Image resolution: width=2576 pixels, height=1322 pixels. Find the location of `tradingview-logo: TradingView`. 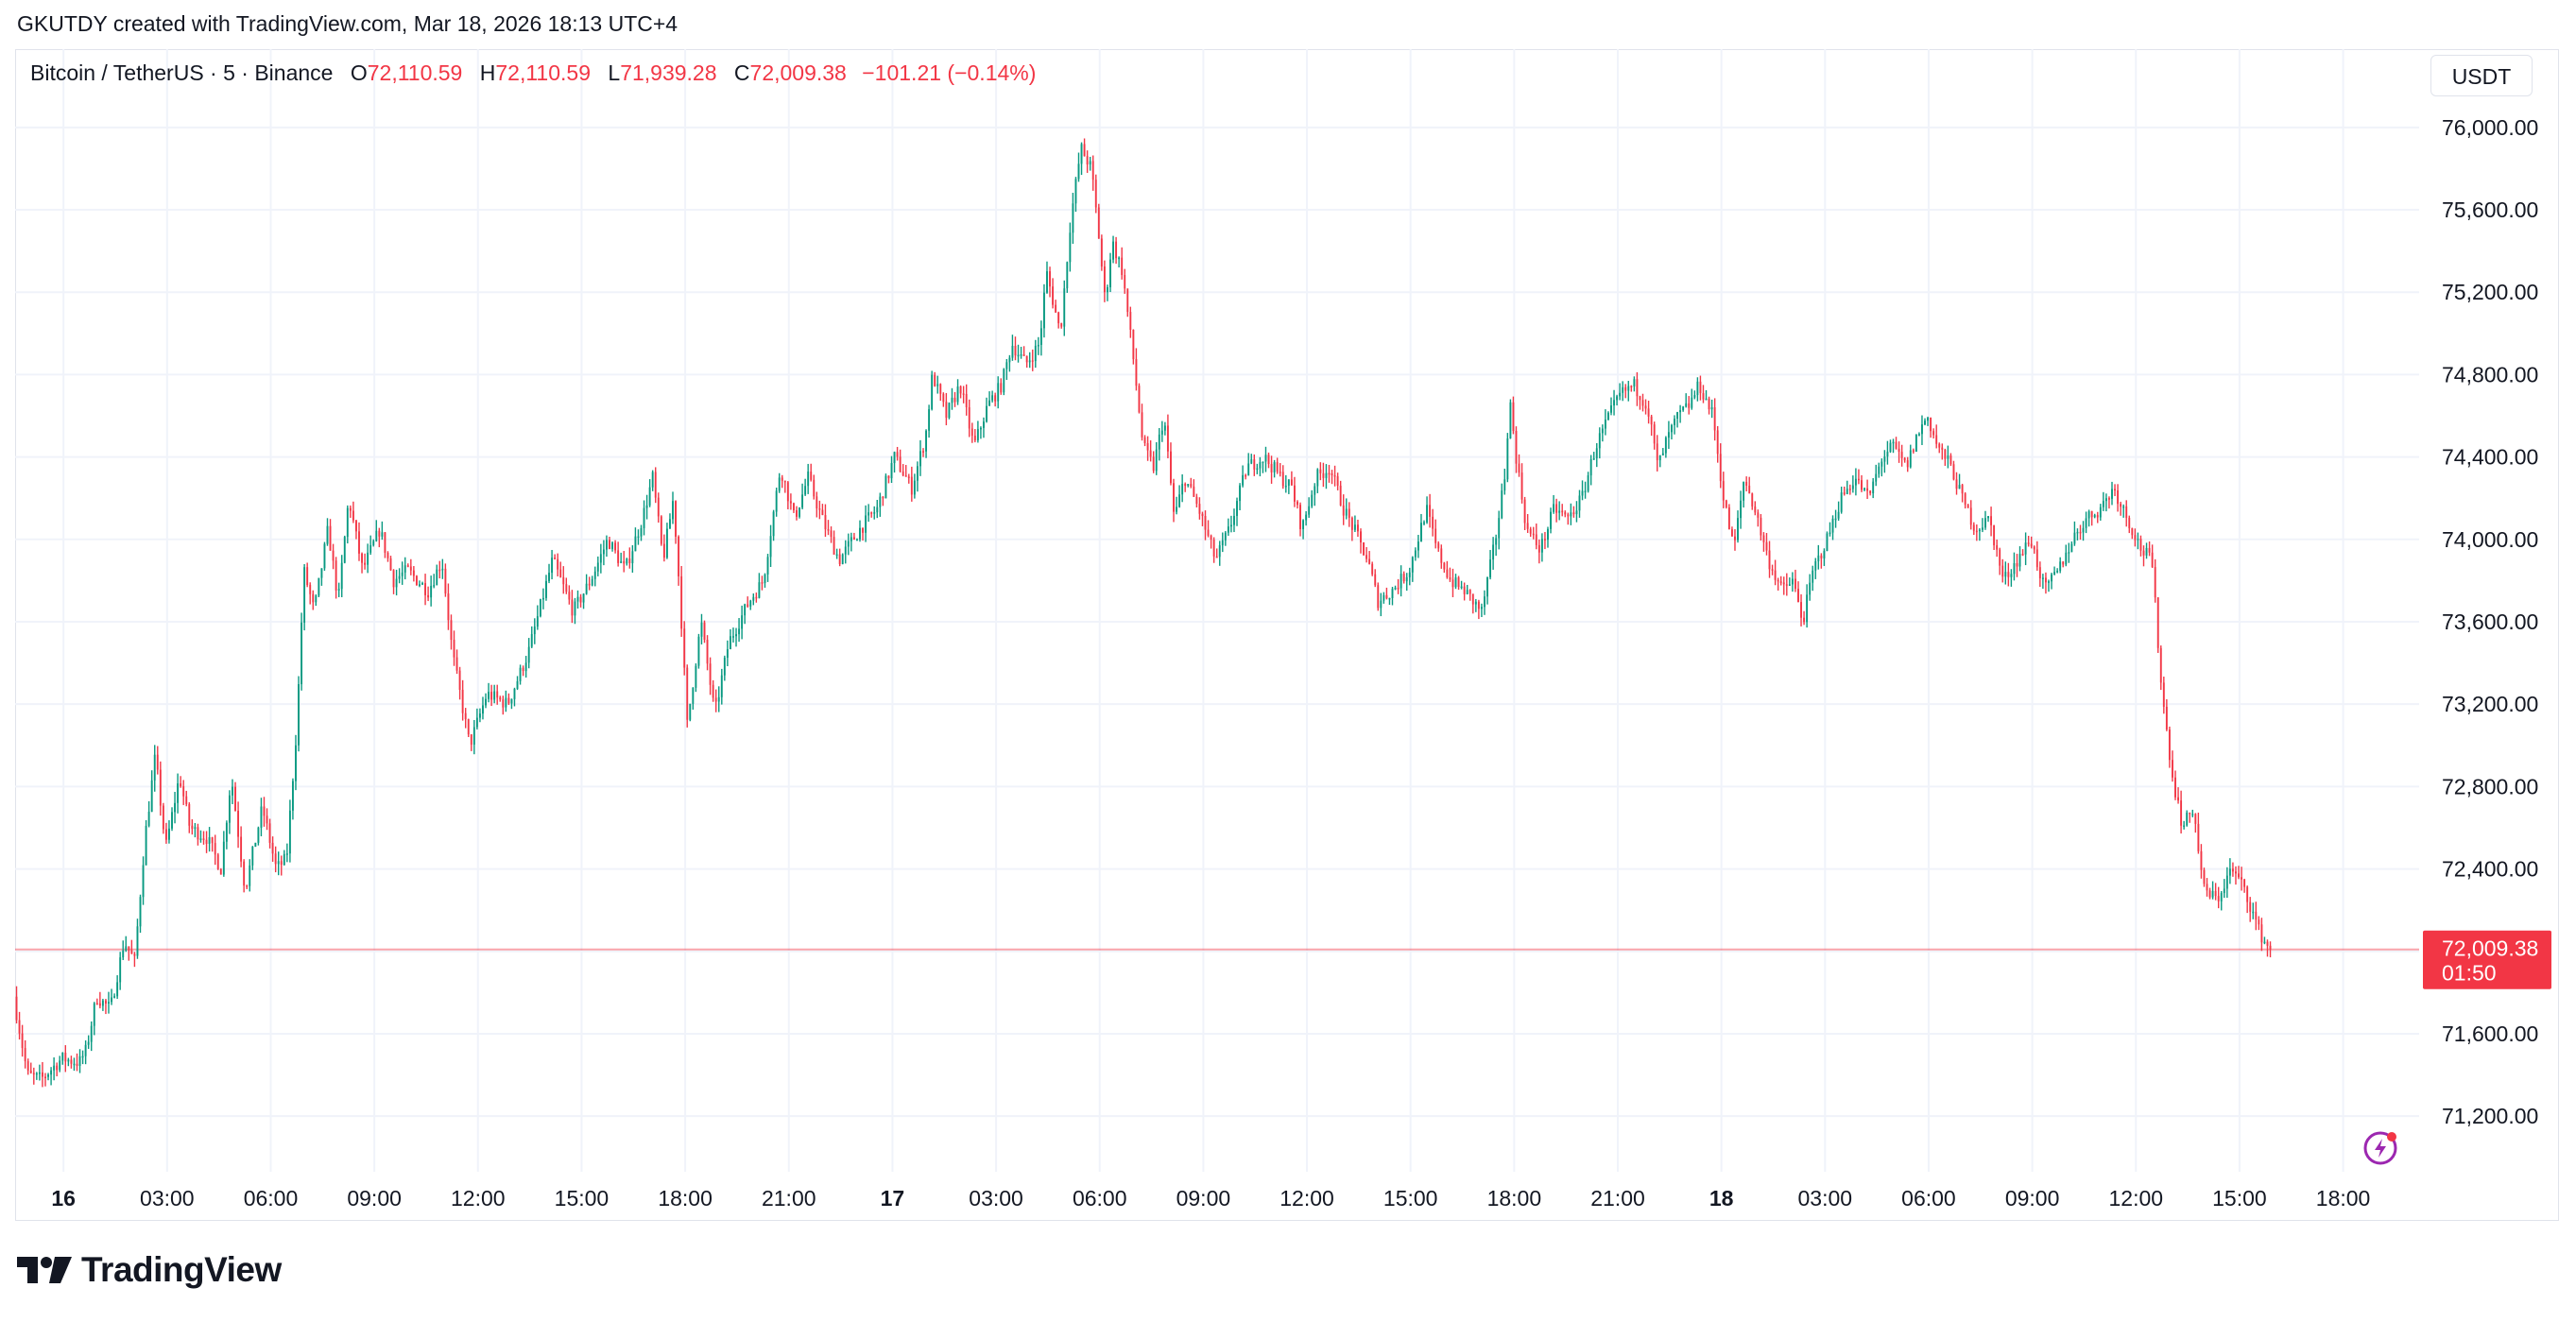

tradingview-logo: TradingView is located at coordinates (149, 1269).